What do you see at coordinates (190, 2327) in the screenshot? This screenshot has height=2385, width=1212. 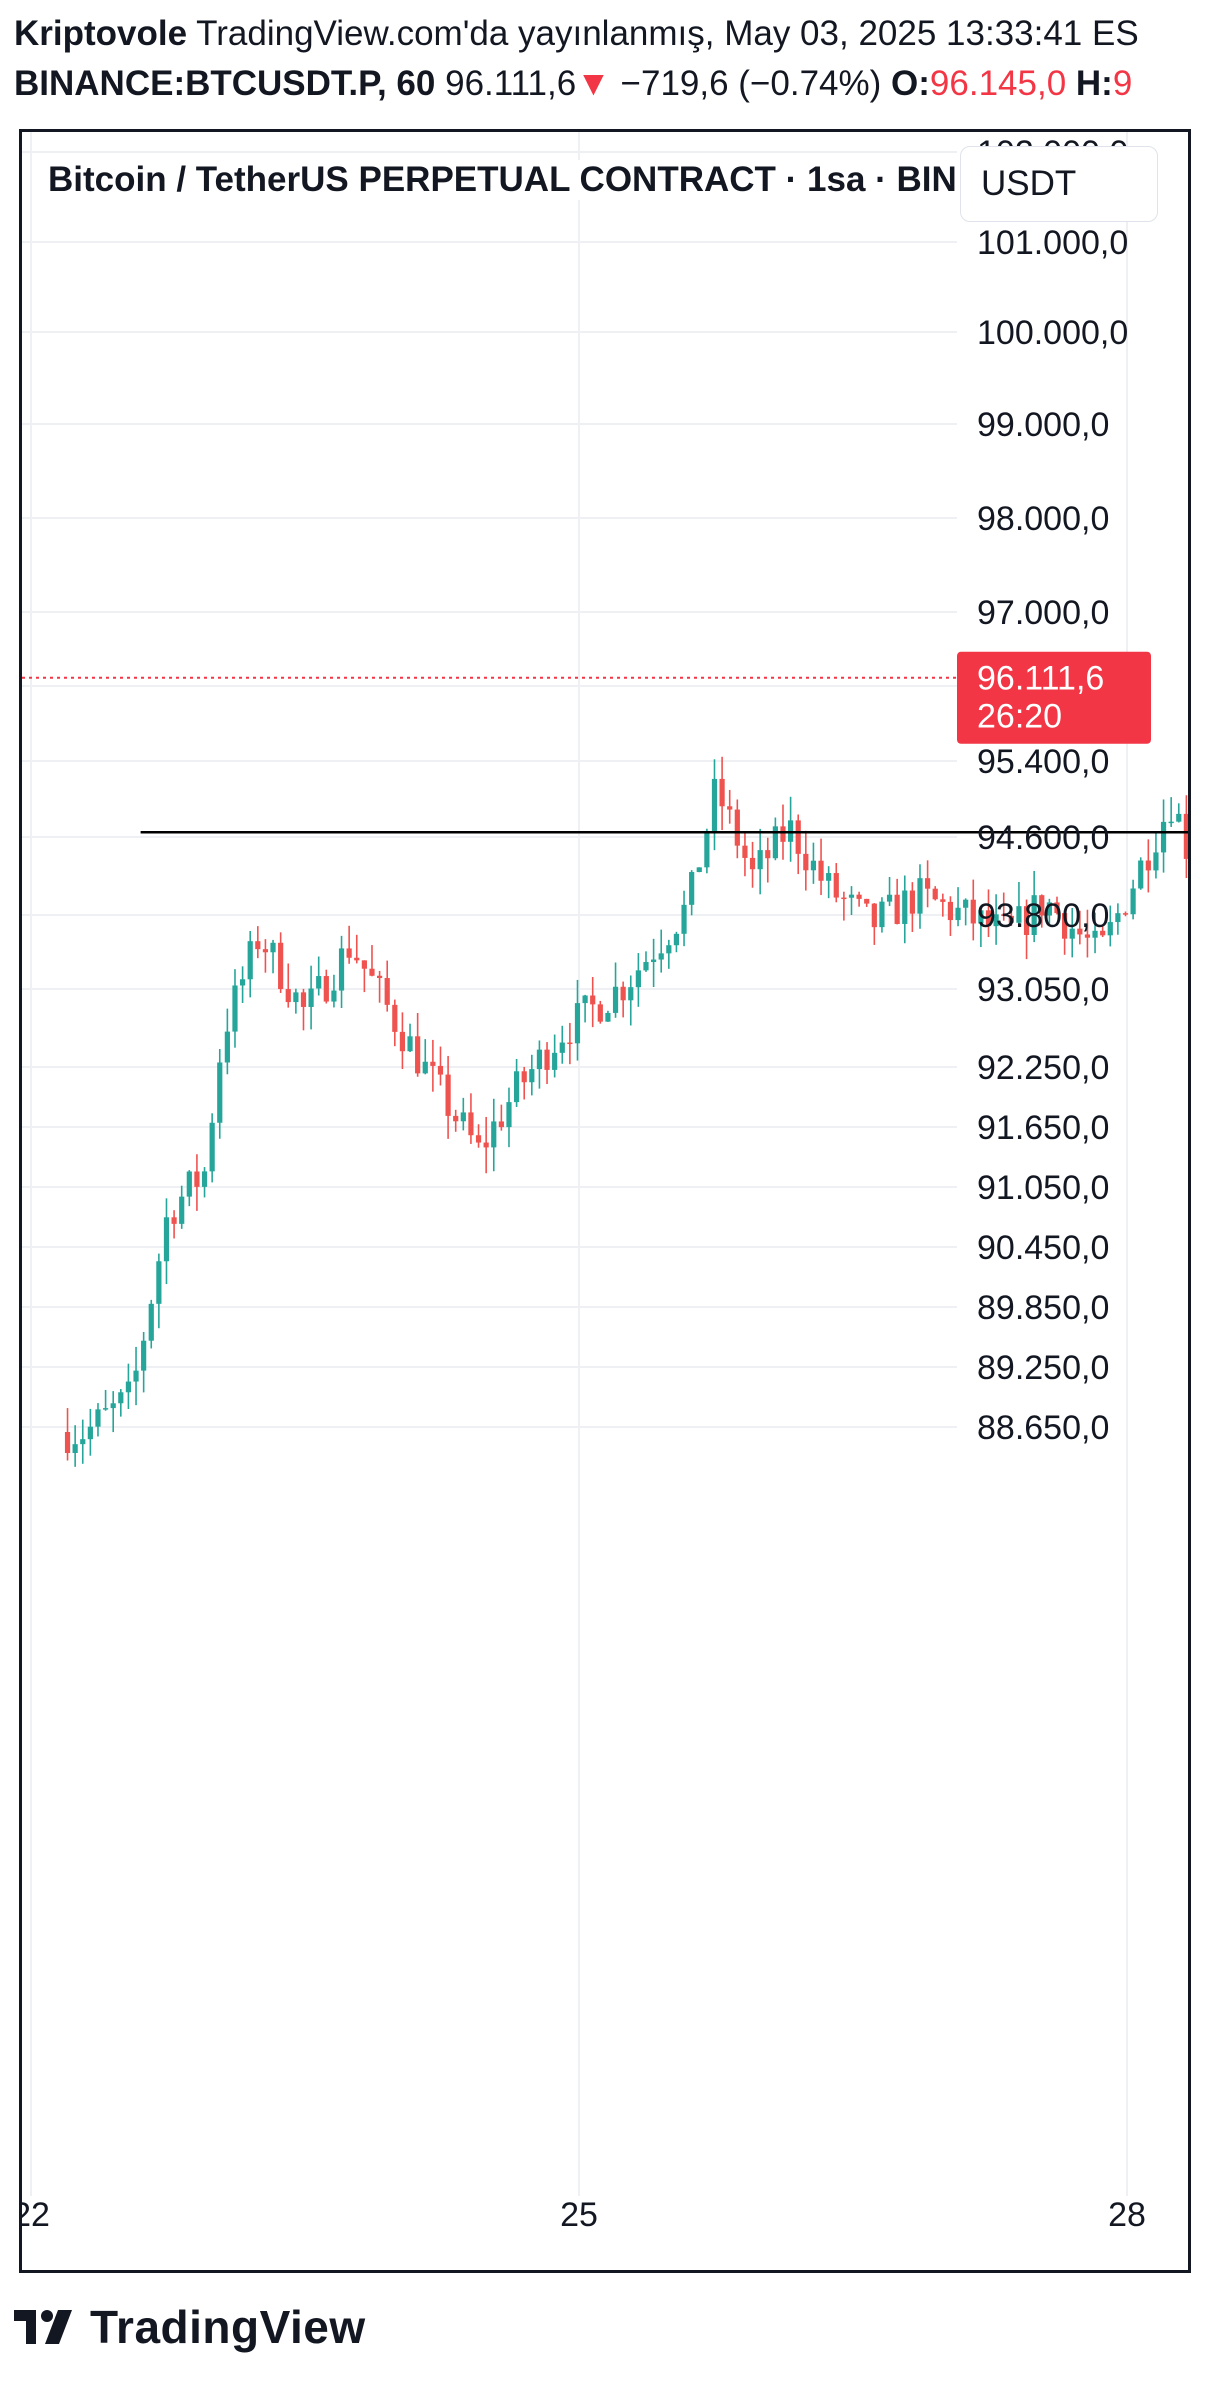 I see `tradingview-logo: TradingView` at bounding box center [190, 2327].